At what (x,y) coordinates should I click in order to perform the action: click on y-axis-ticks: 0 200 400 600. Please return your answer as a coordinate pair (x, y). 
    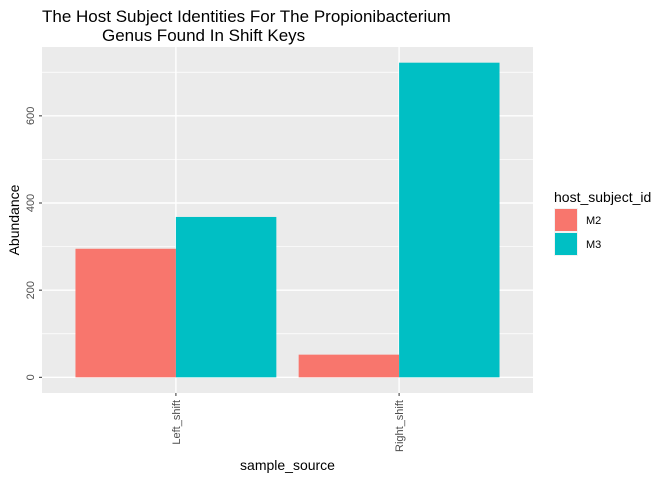
    Looking at the image, I should click on (33, 243).